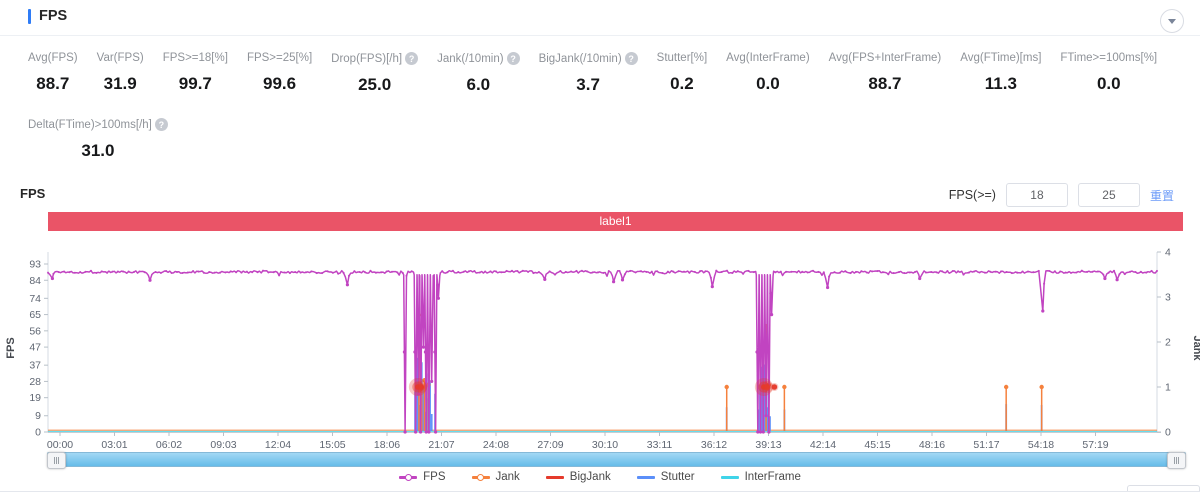 The height and width of the screenshot is (492, 1200). Describe the element at coordinates (35, 315) in the screenshot. I see `svg-text: 65` at that location.